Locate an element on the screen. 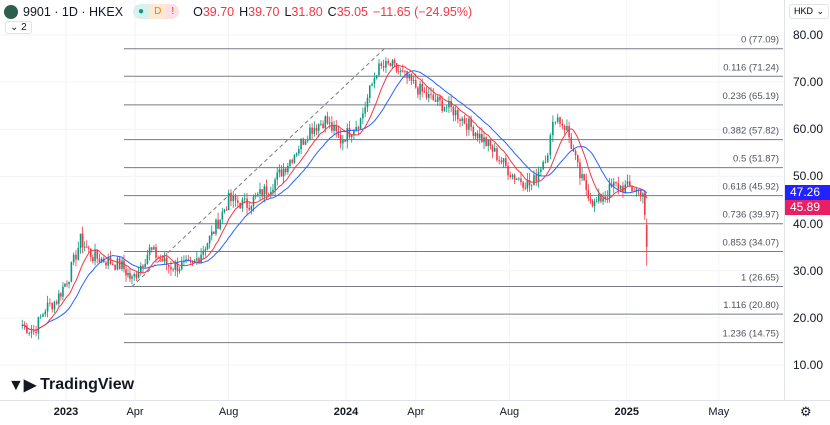  fib-level-label: 0.382 (57.82) is located at coordinates (750, 131).